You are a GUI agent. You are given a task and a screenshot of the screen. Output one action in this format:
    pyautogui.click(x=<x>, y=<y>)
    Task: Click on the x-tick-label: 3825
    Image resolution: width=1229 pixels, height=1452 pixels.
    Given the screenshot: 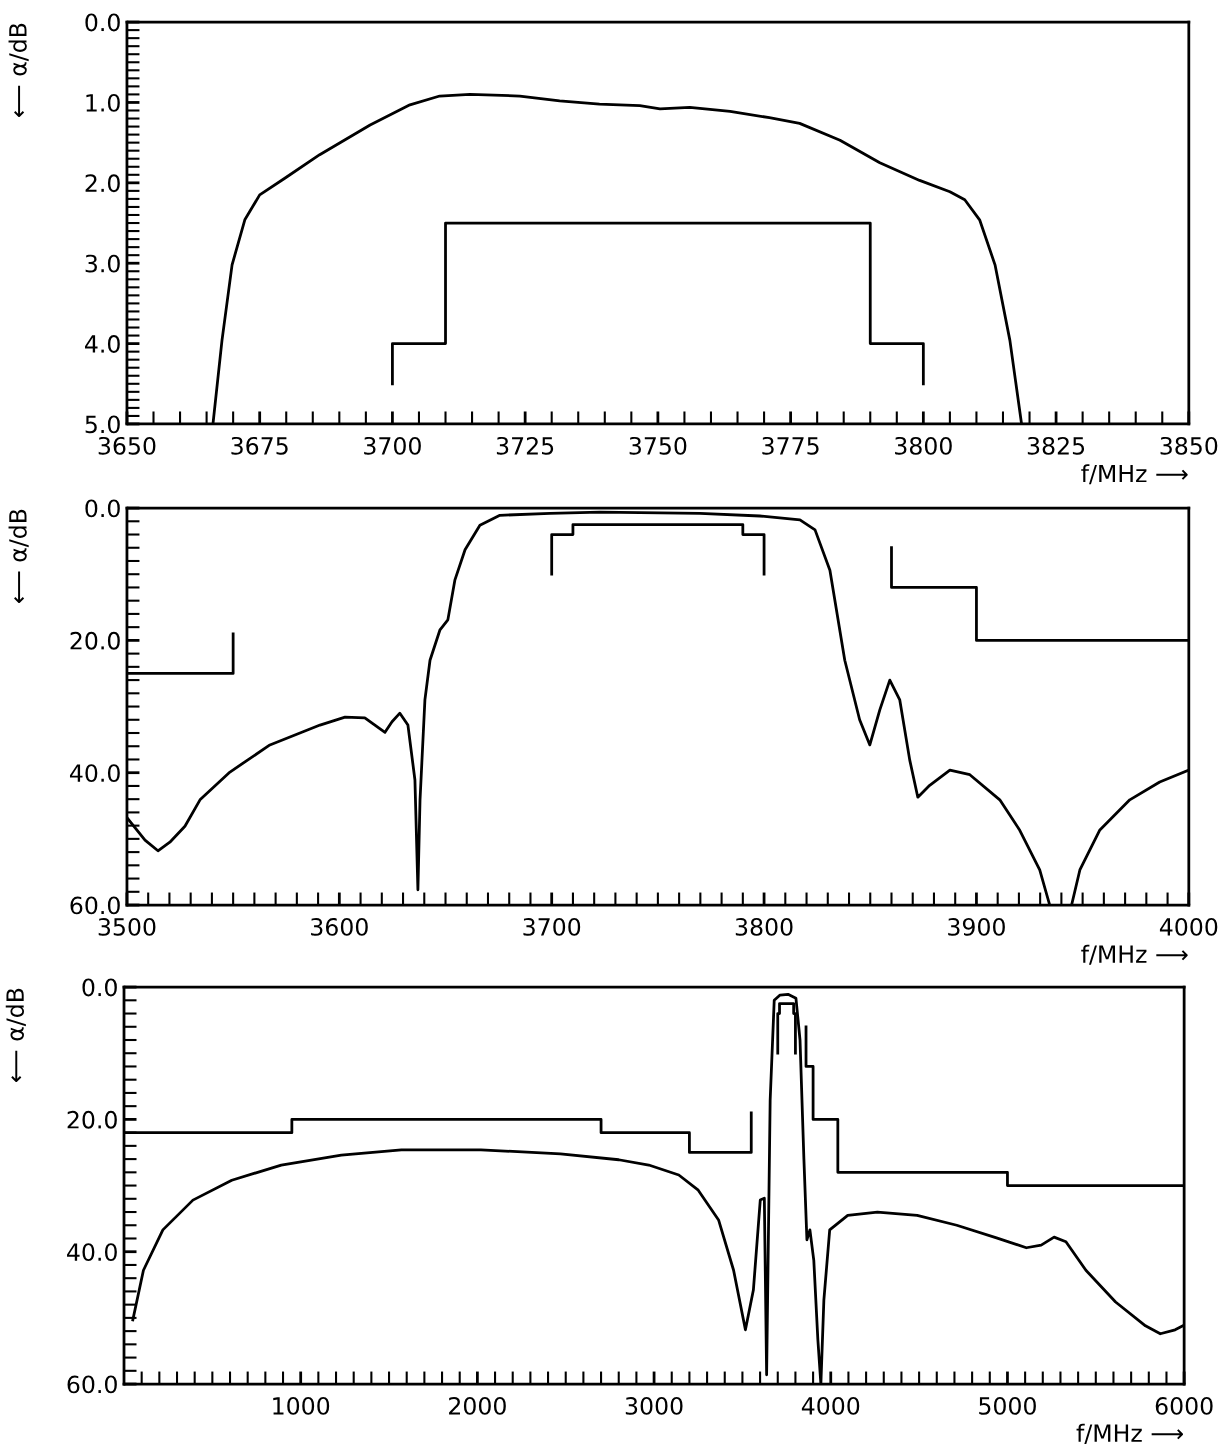 What is the action you would take?
    pyautogui.click(x=1056, y=445)
    